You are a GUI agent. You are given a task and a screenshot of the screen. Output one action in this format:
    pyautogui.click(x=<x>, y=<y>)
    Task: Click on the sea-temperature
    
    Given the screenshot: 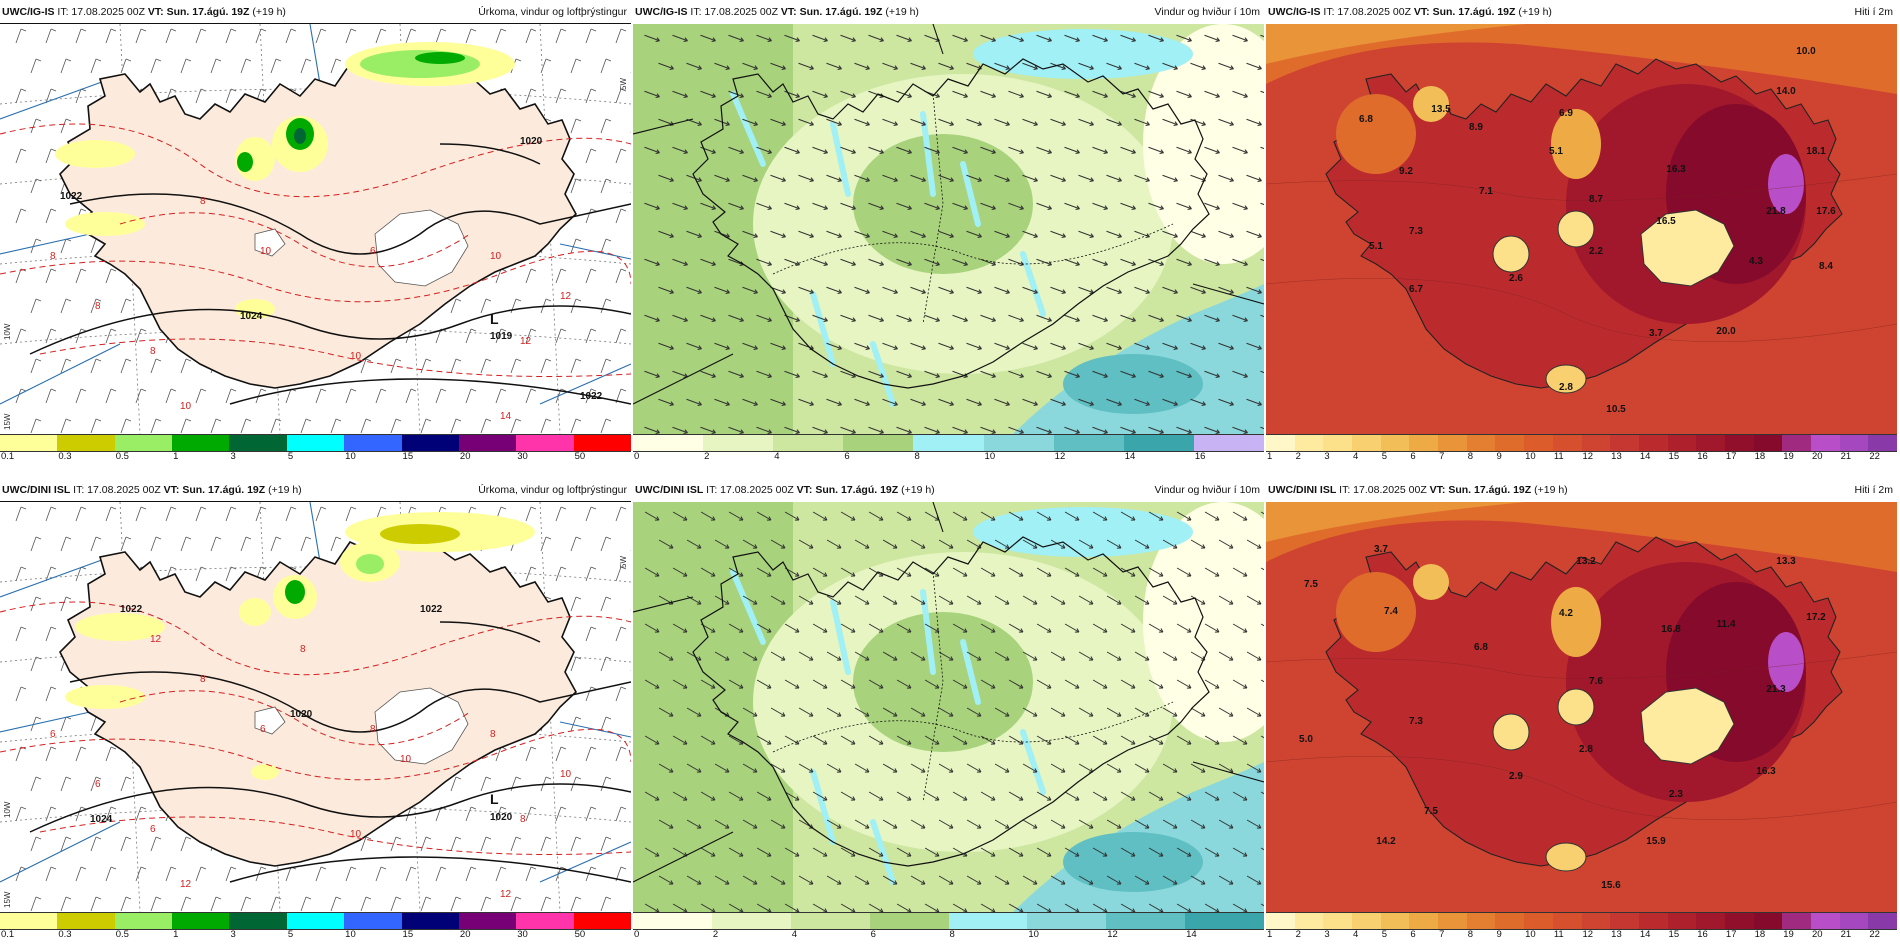 What is the action you would take?
    pyautogui.click(x=1581, y=59)
    